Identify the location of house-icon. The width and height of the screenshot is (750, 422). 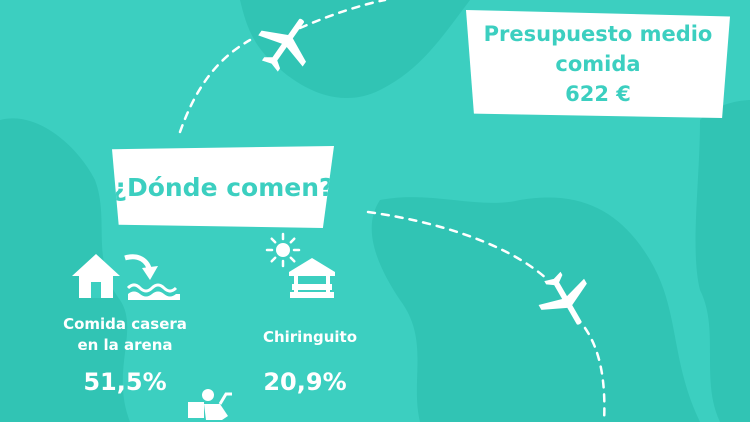
(96, 276).